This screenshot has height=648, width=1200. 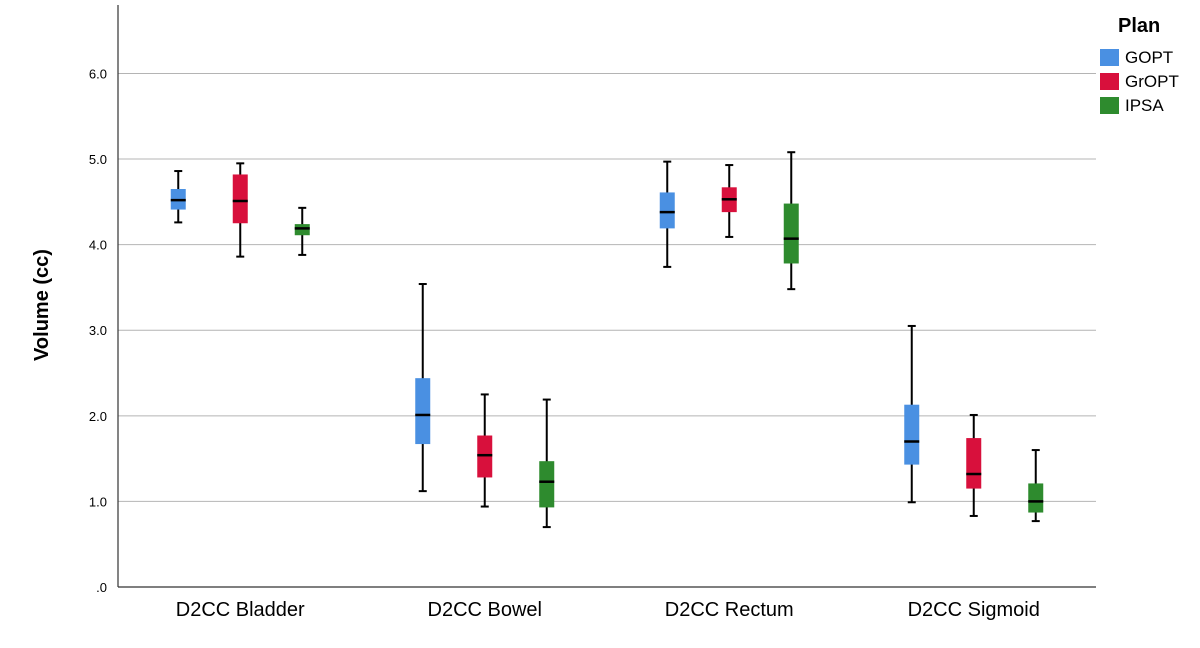 What do you see at coordinates (1109, 81) in the screenshot?
I see `legend-swatch-gropt` at bounding box center [1109, 81].